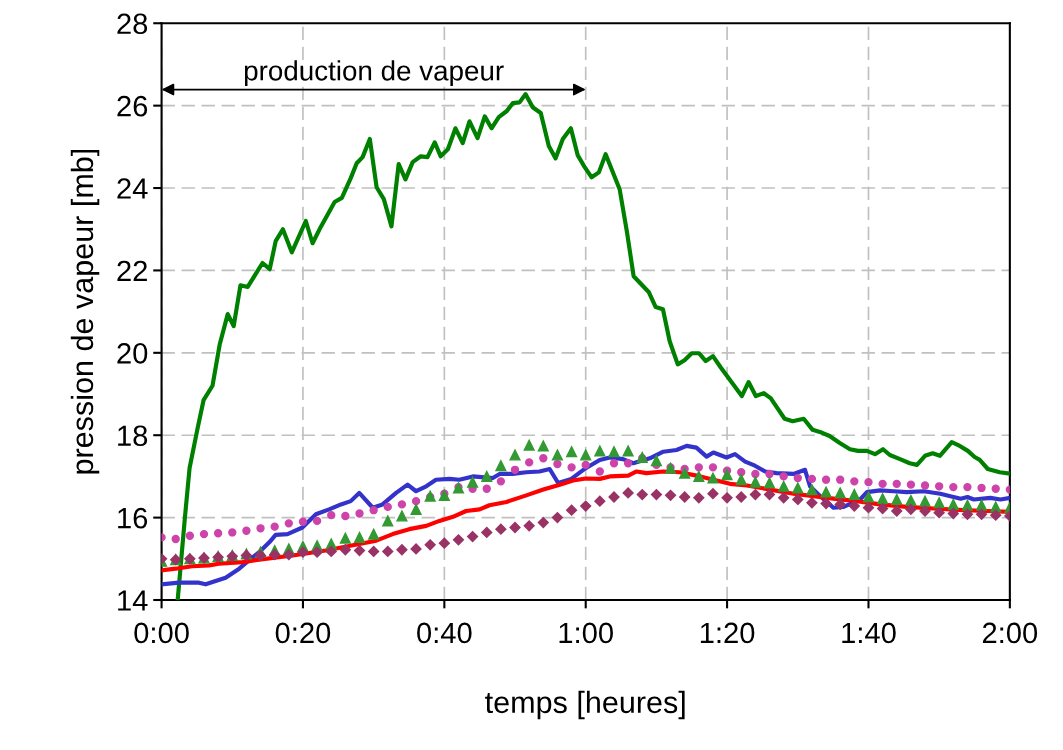 This screenshot has height=750, width=1063. I want to click on y-tick-label: 14, so click(133, 600).